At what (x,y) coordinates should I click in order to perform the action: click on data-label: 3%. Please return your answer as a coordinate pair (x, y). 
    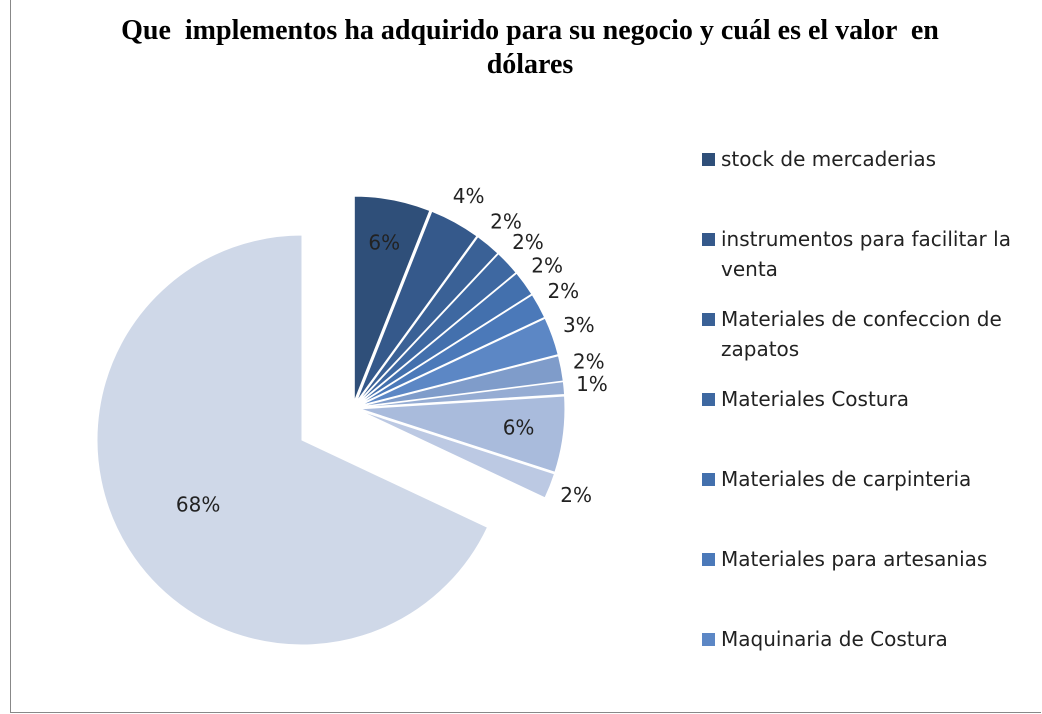
    Looking at the image, I should click on (579, 325).